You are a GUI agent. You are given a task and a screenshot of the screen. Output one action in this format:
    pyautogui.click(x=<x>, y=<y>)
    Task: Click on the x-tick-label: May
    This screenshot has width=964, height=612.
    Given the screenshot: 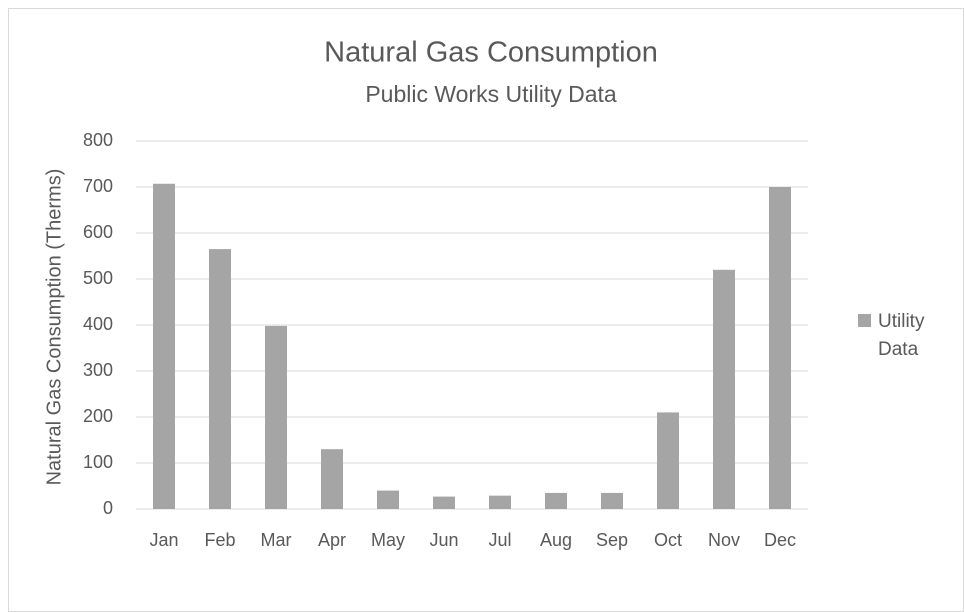 What is the action you would take?
    pyautogui.click(x=388, y=540)
    